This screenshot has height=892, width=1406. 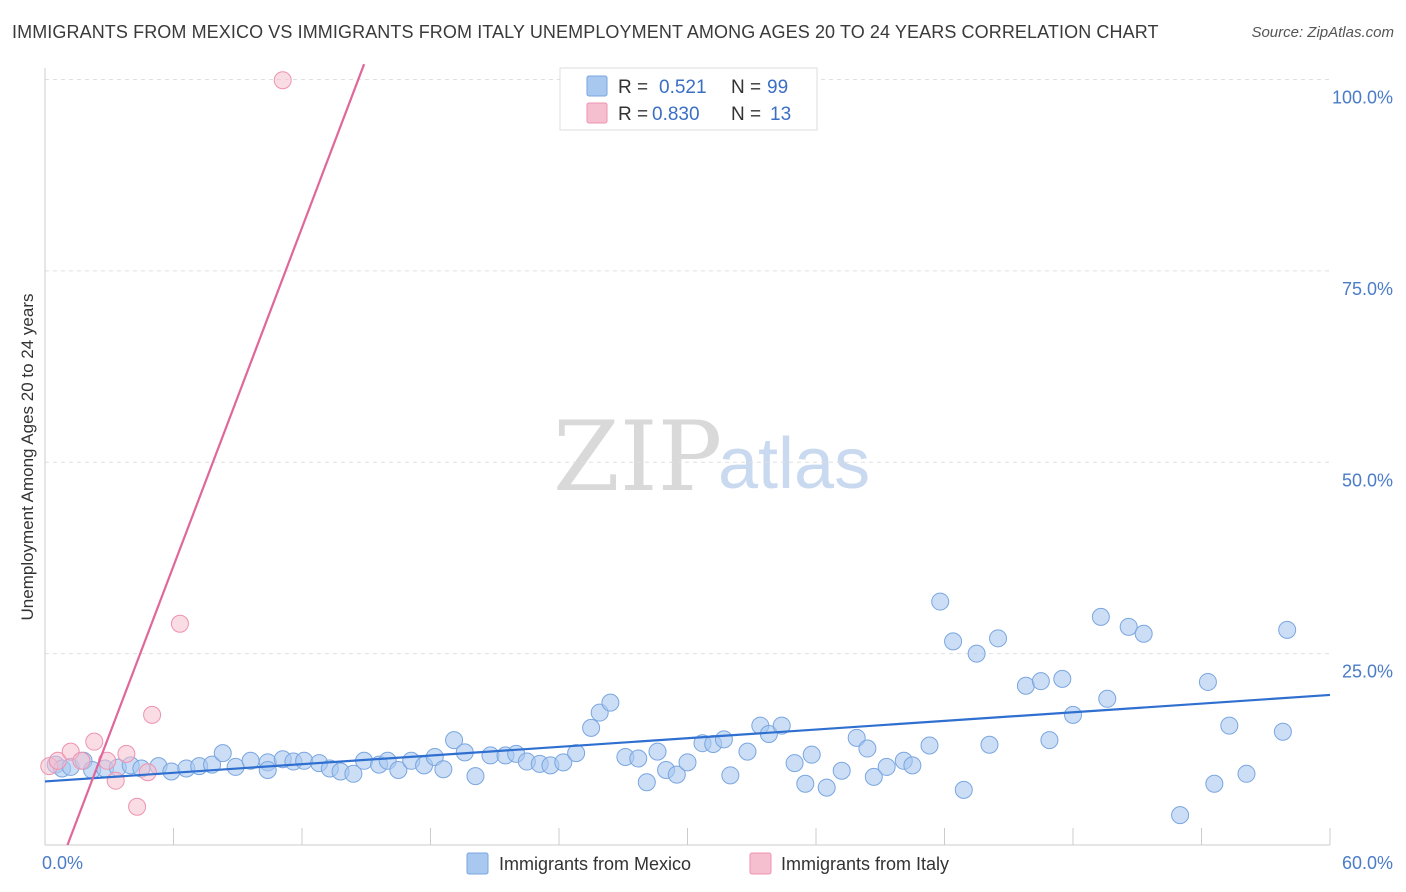 What do you see at coordinates (62, 863) in the screenshot?
I see `x-tick-label-min: 0.0%` at bounding box center [62, 863].